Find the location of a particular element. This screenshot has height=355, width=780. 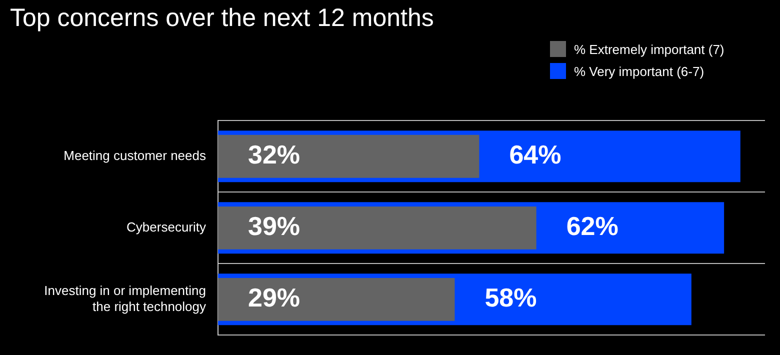

y-tick-label: Cybersecurity is located at coordinates (166, 226).